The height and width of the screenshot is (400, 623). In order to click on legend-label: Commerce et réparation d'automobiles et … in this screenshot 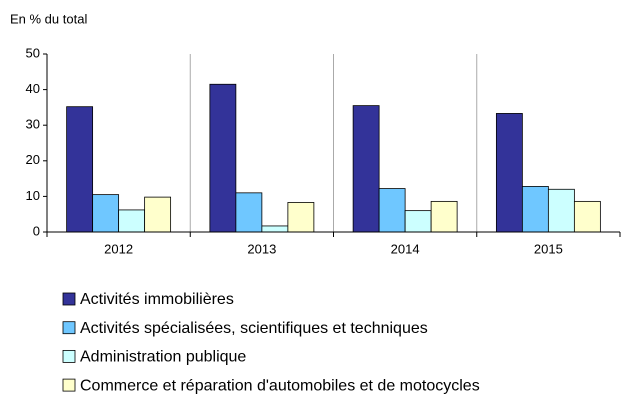, I will do `click(280, 385)`.